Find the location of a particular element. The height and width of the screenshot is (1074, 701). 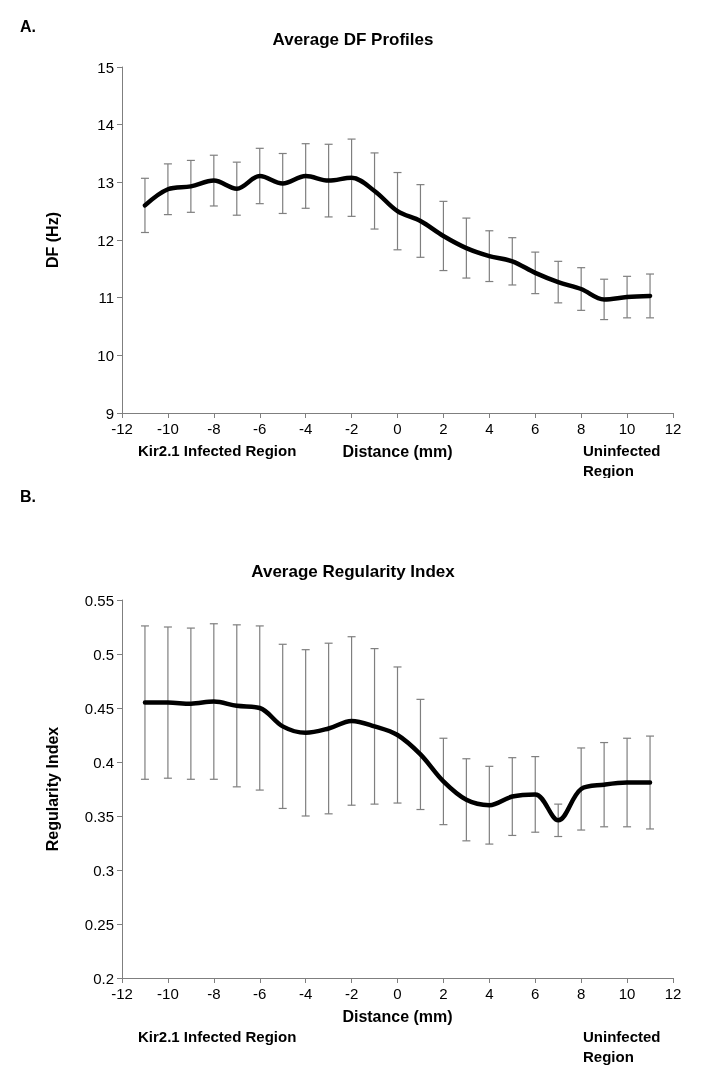

y-axis-title: DF (Hz) is located at coordinates (52, 240).